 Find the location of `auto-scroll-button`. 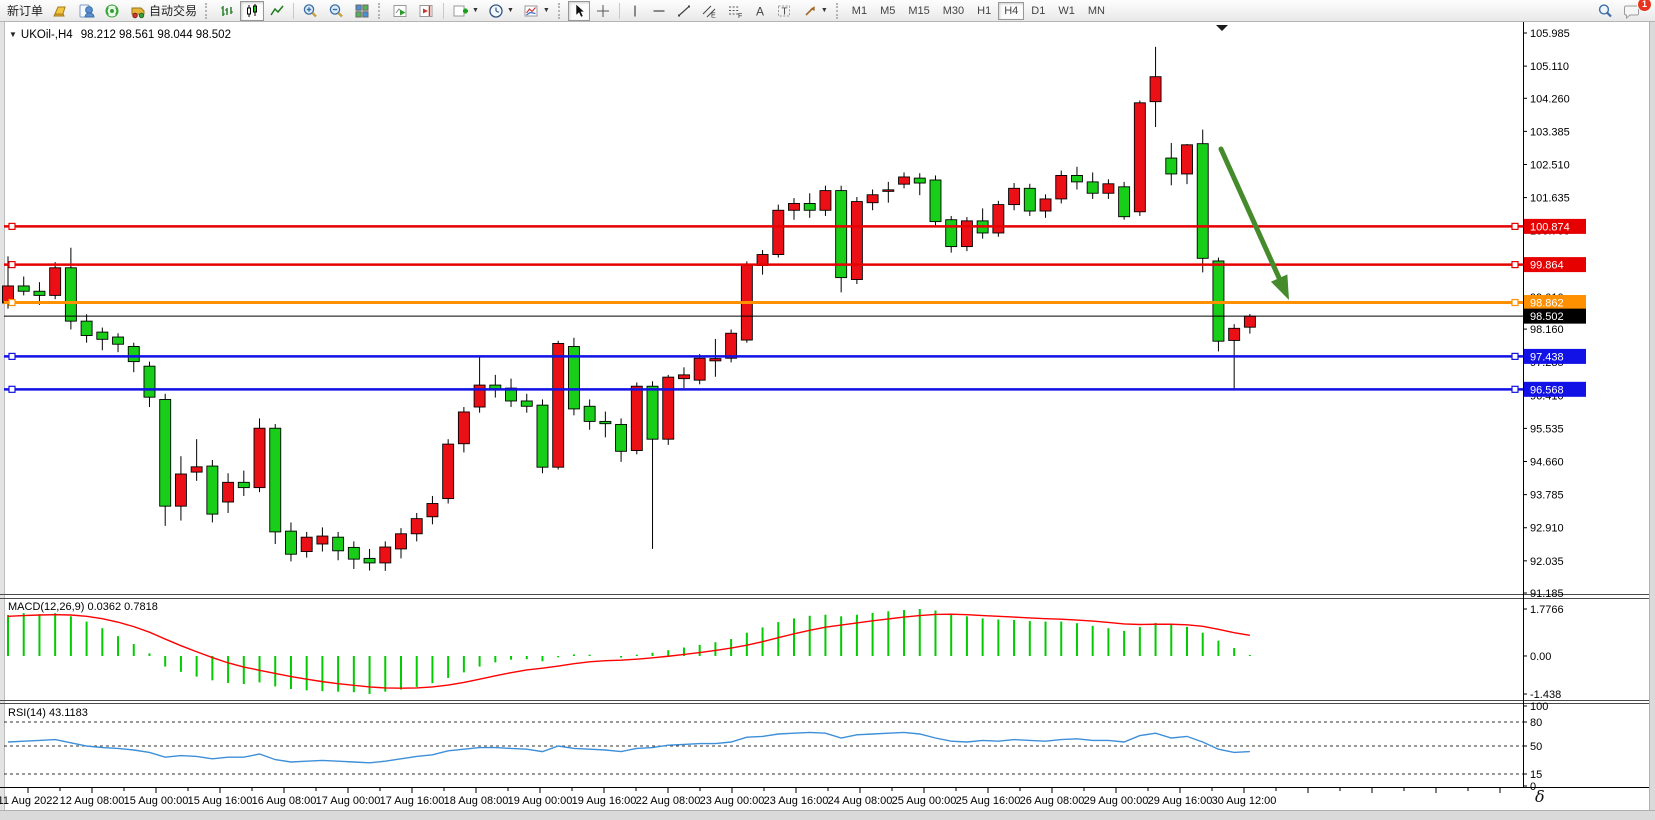

auto-scroll-button is located at coordinates (400, 11).